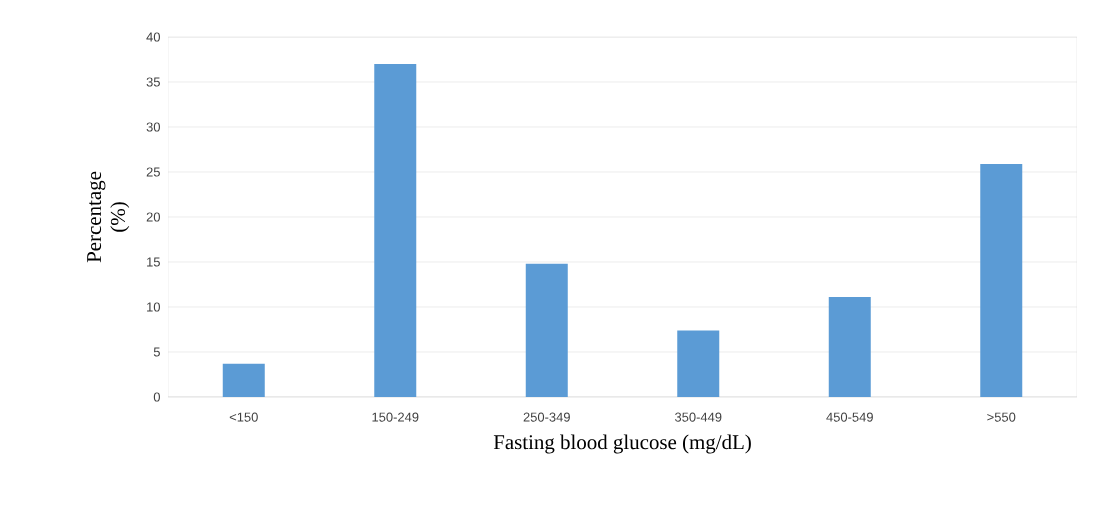 The image size is (1097, 514). I want to click on x-tick-label: 150-249, so click(395, 417).